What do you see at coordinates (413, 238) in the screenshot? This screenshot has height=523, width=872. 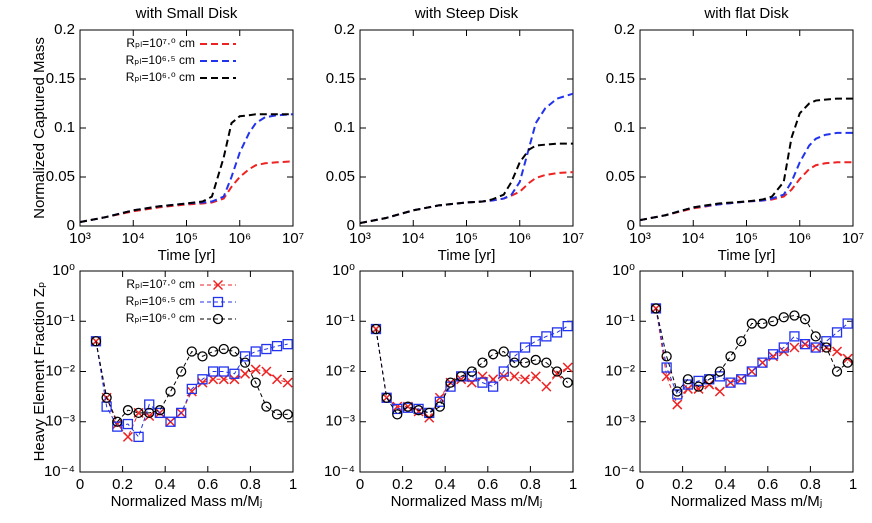 I see `x-tick-label: 10⁴` at bounding box center [413, 238].